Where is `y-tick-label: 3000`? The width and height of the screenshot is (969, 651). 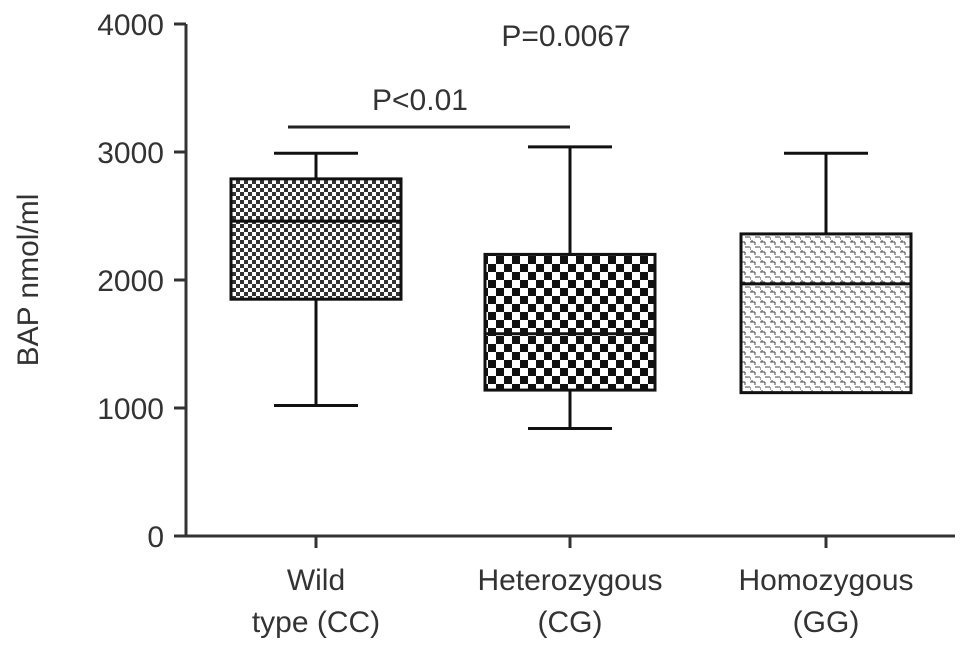
y-tick-label: 3000 is located at coordinates (130, 153).